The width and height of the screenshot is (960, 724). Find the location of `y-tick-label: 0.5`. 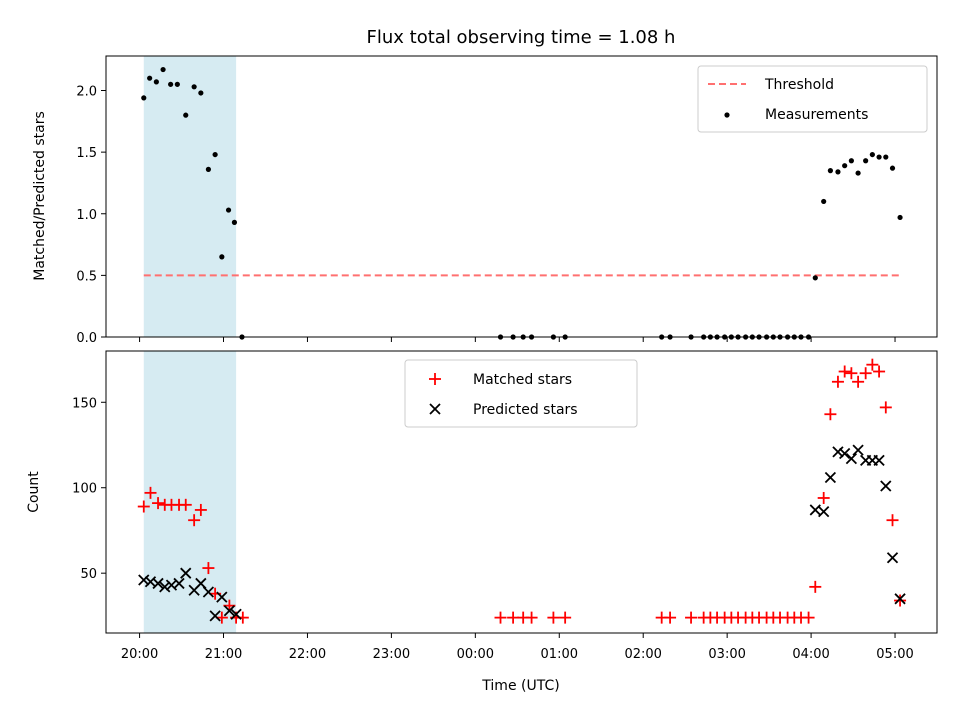

y-tick-label: 0.5 is located at coordinates (86, 276).